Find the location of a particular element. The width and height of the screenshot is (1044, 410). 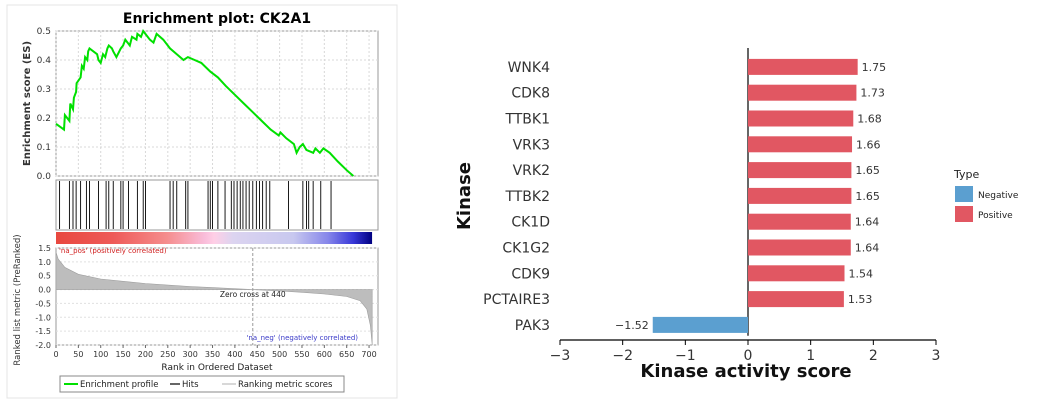

category-label: CDK8 is located at coordinates (530, 94).